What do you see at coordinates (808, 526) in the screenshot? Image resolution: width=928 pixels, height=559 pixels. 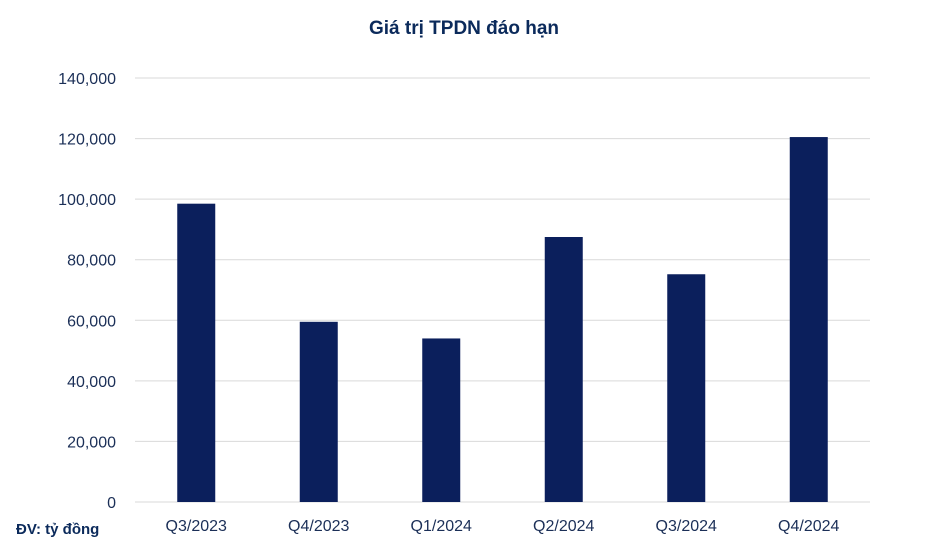 I see `x-tick-label: Q4/2024` at bounding box center [808, 526].